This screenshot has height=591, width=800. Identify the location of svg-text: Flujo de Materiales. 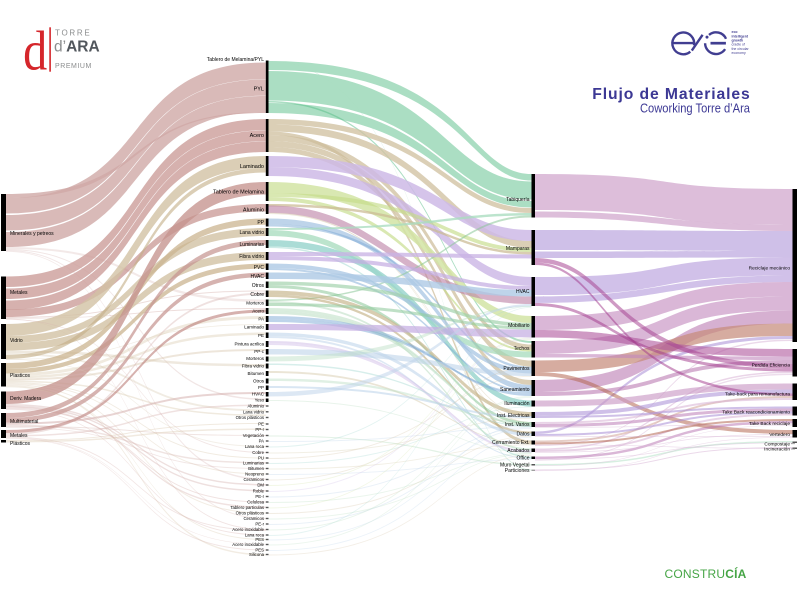
(671, 94).